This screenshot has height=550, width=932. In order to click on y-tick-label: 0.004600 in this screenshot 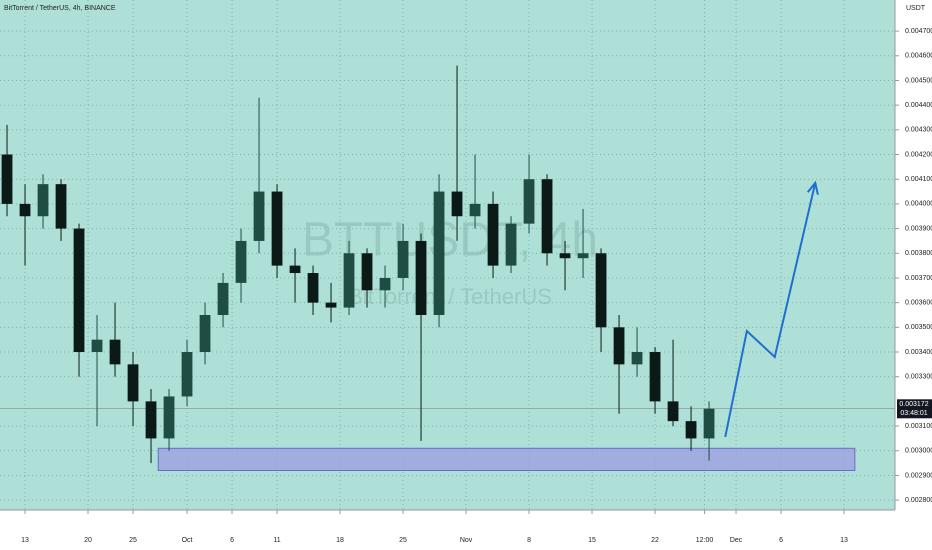, I will do `click(918, 56)`.